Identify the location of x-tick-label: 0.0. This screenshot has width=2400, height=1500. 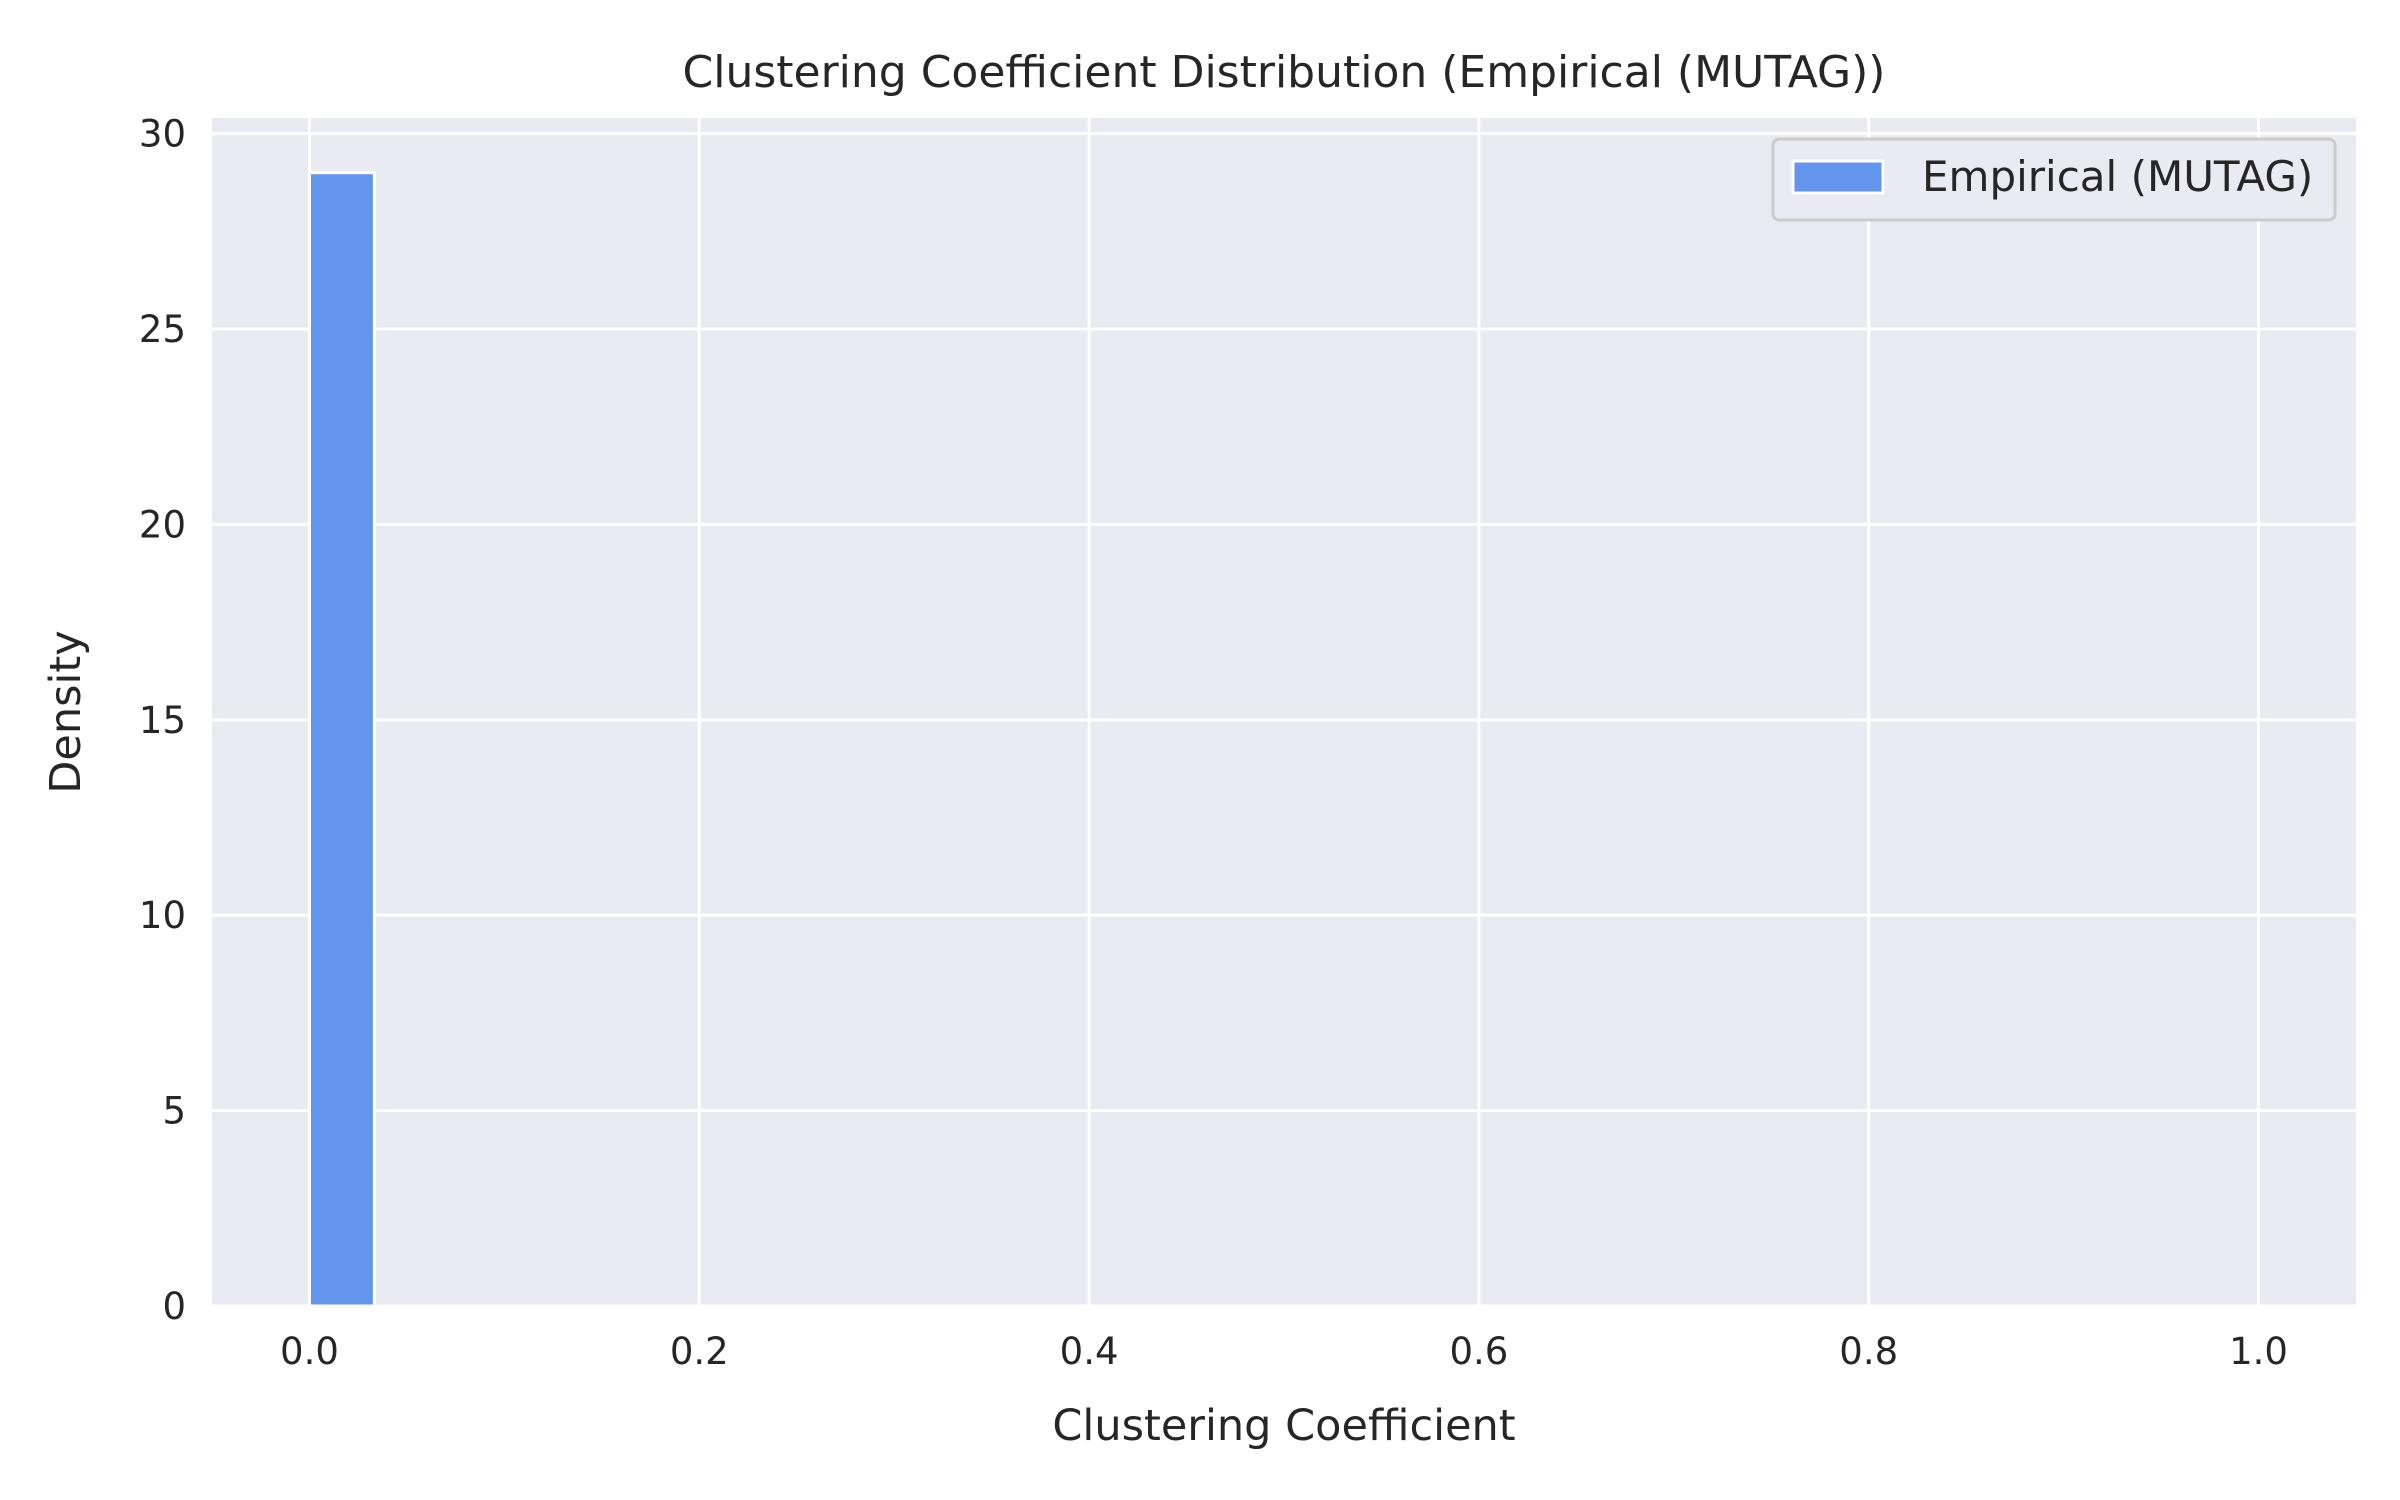
(309, 1351).